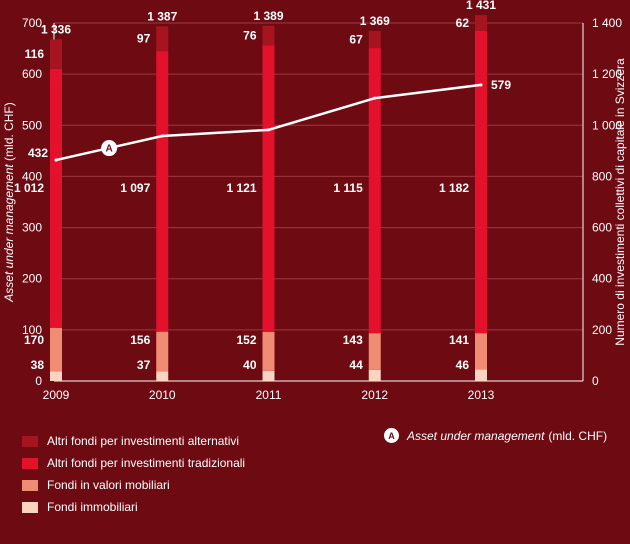 The height and width of the screenshot is (544, 630). Describe the element at coordinates (162, 395) in the screenshot. I see `x-tick-label: 2010` at that location.